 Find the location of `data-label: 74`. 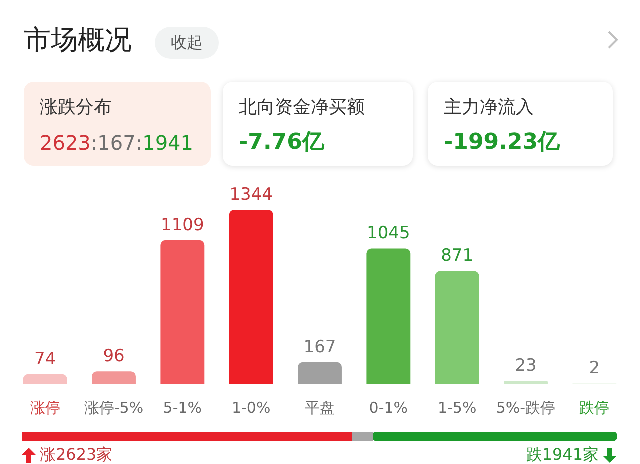

data-label: 74 is located at coordinates (45, 359).